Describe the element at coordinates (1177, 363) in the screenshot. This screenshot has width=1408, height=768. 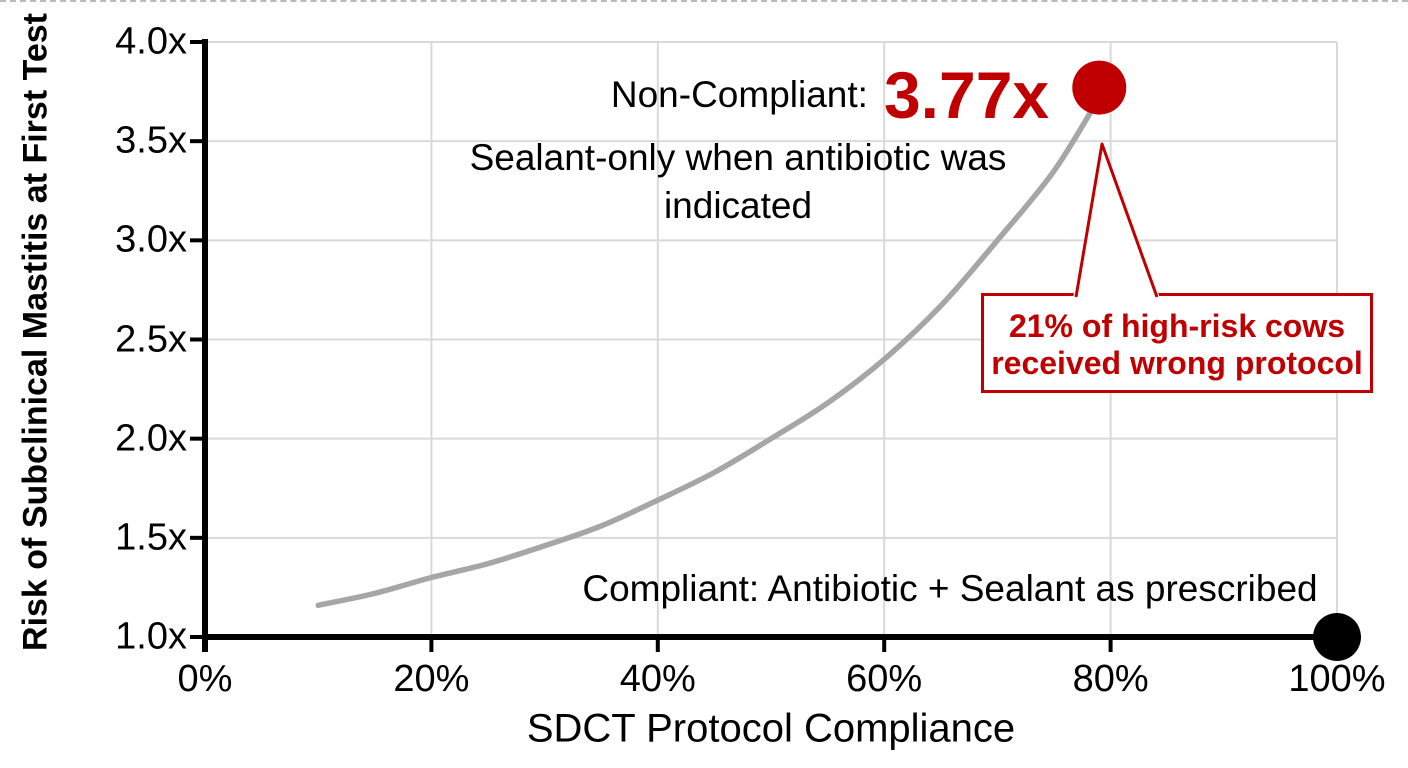
I see `callout-line2: received wrong protocol` at that location.